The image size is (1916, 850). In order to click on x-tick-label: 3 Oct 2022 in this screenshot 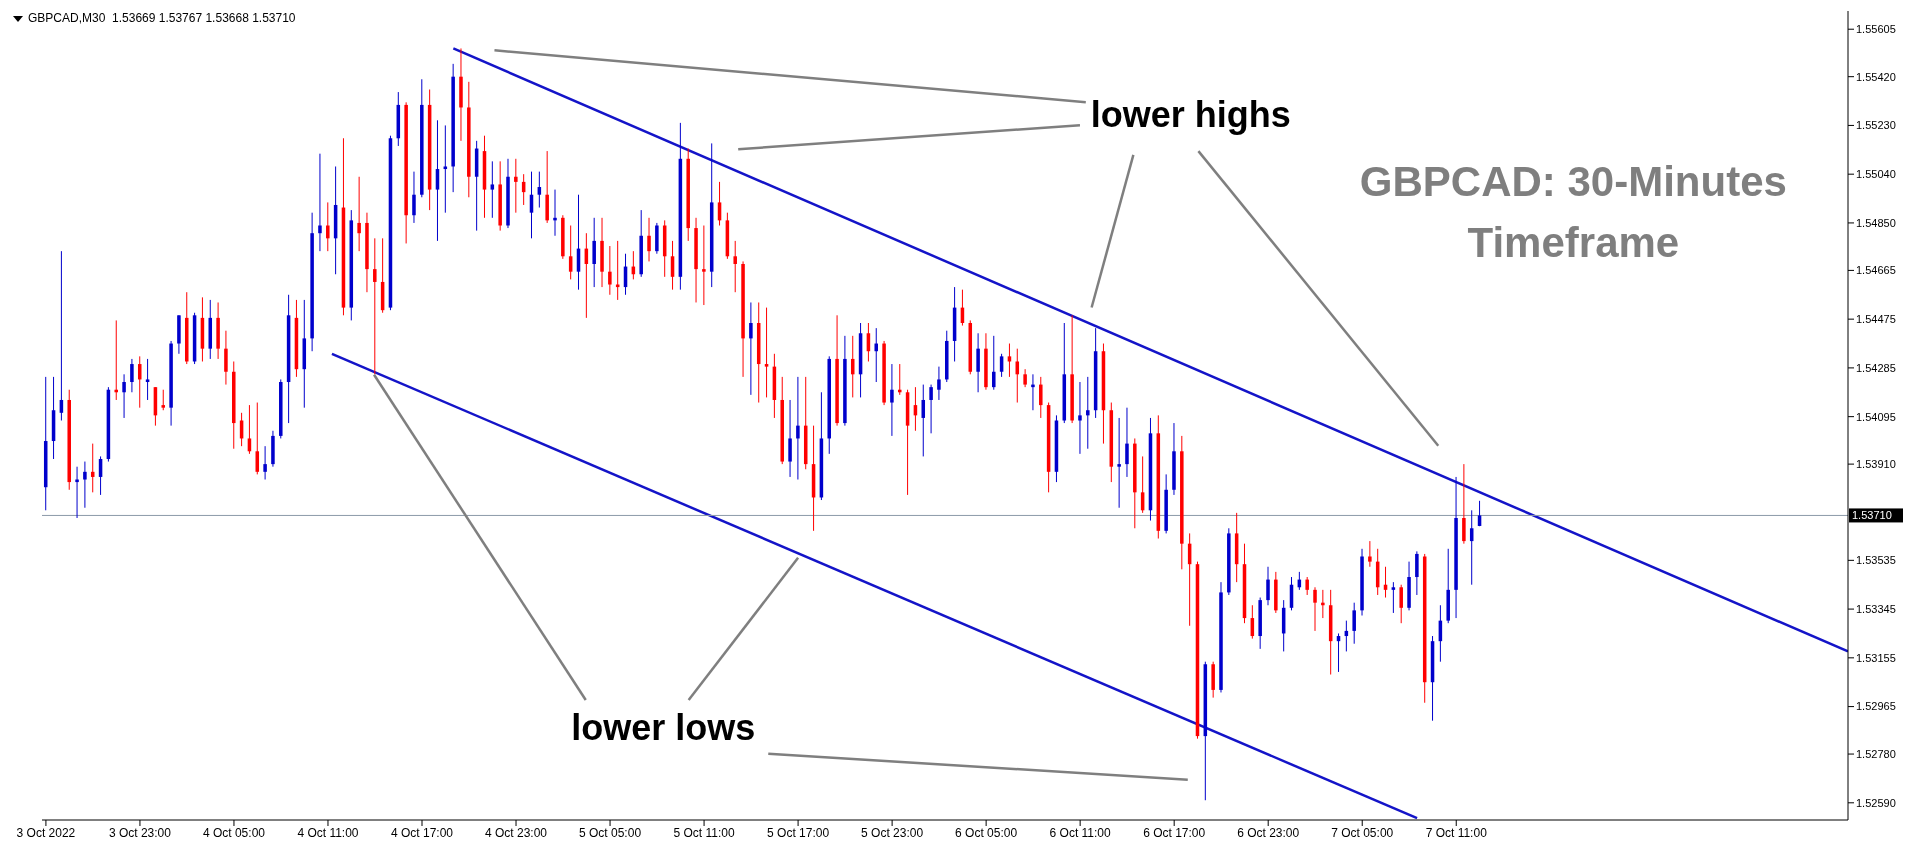, I will do `click(46, 832)`.